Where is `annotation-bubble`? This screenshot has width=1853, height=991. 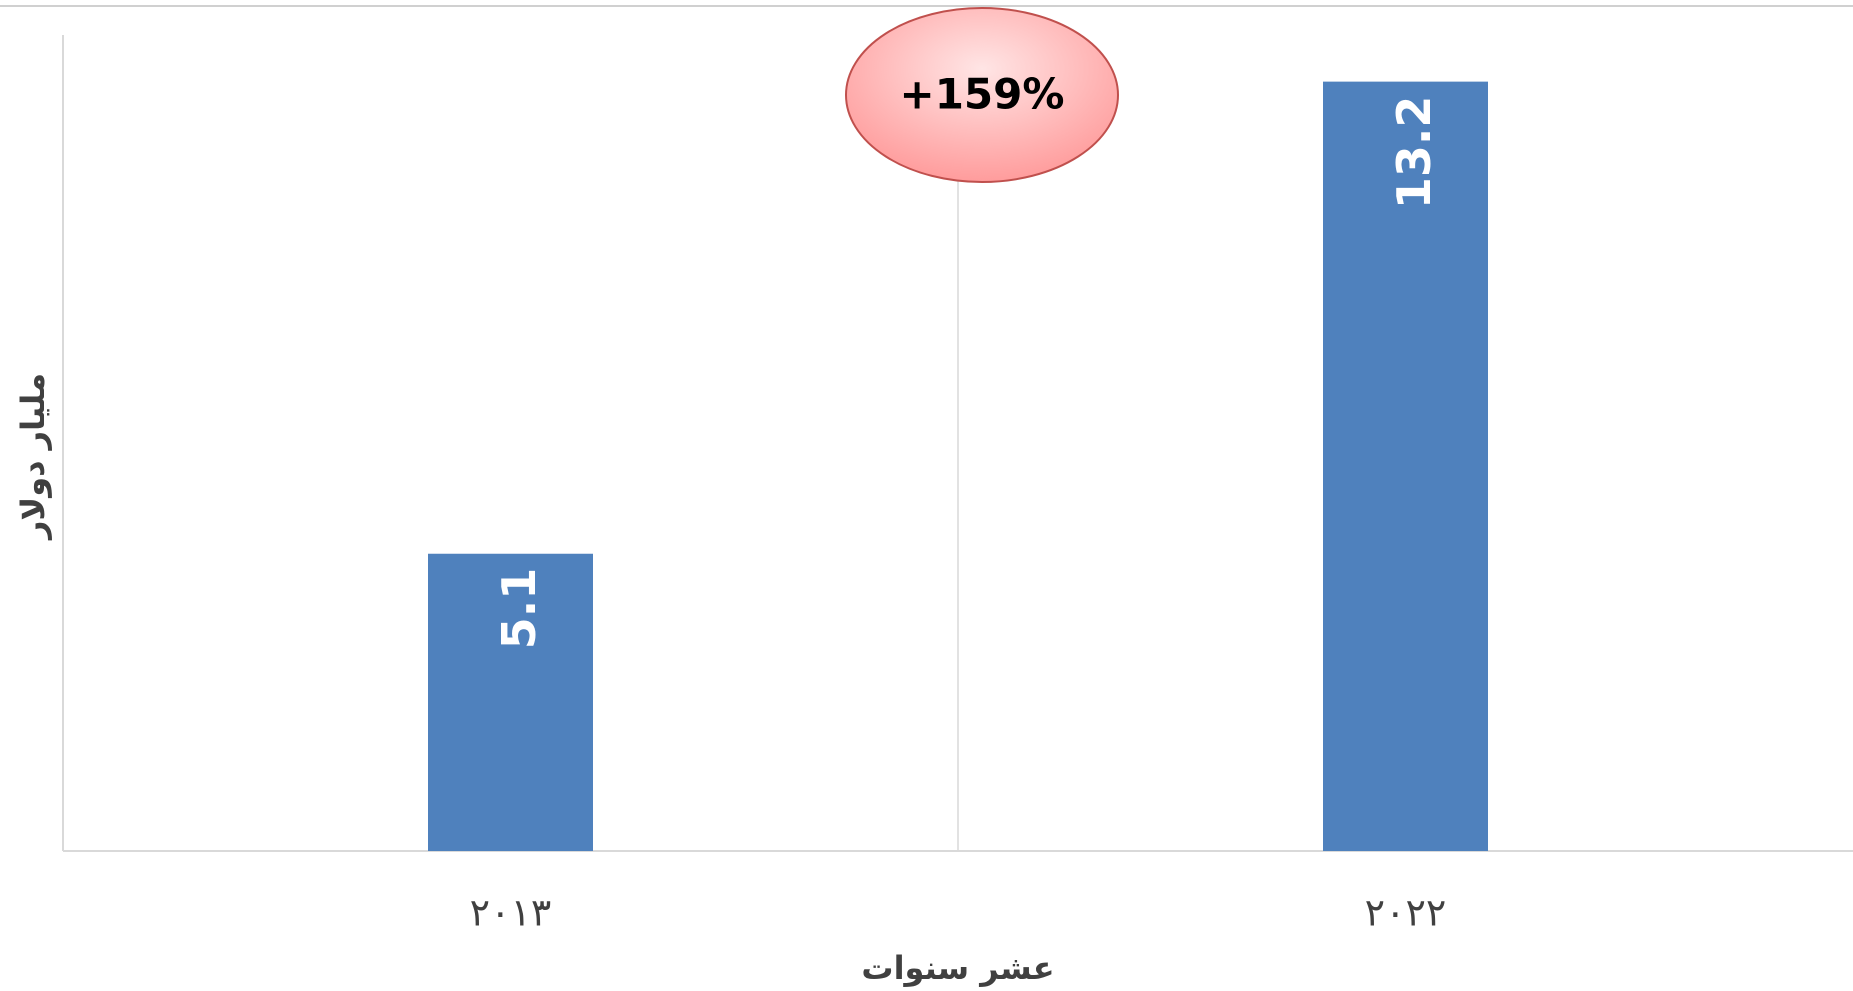
annotation-bubble is located at coordinates (982, 95).